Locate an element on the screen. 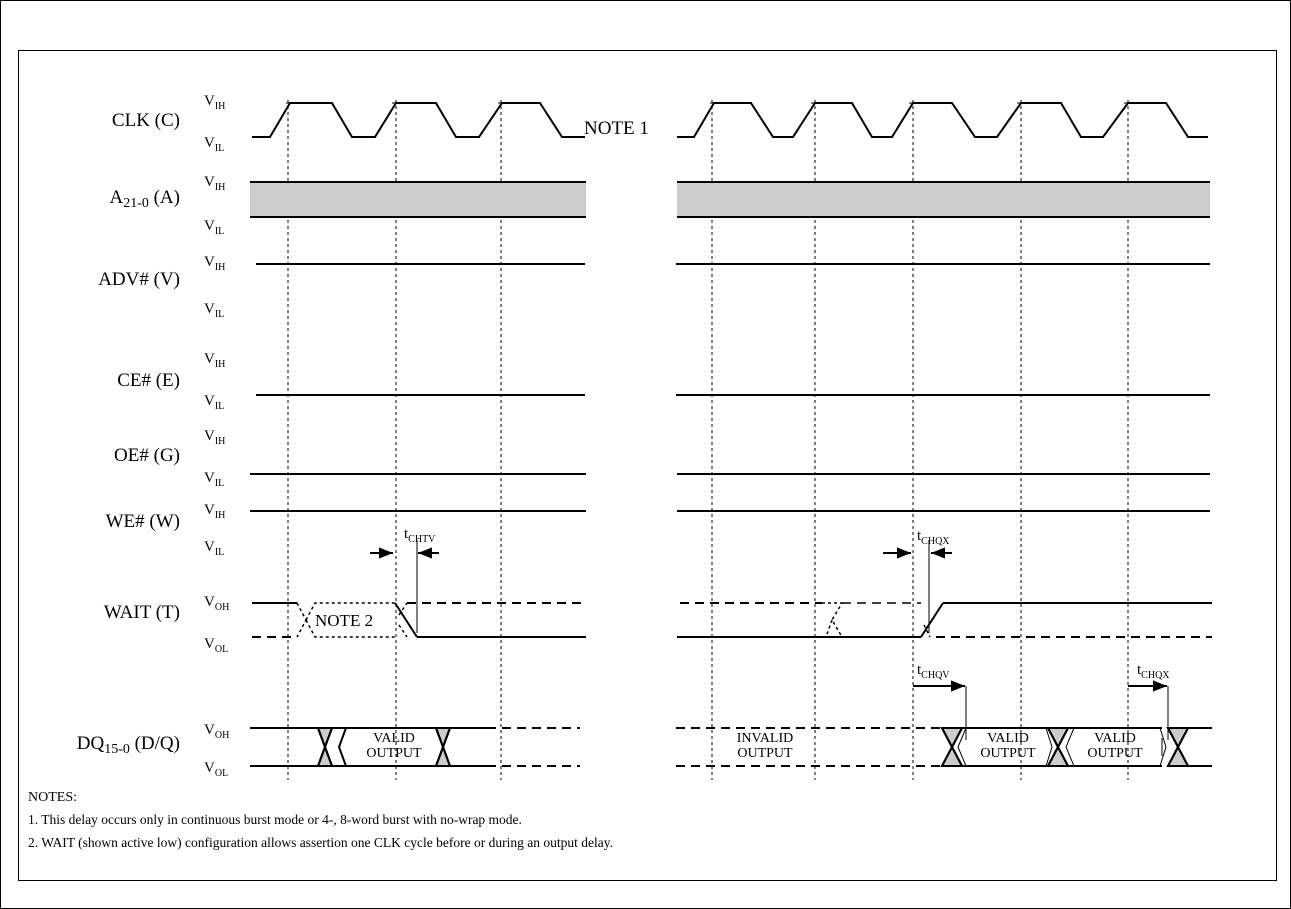  signal-name: DQ15-0 (D/Q) is located at coordinates (128, 745).